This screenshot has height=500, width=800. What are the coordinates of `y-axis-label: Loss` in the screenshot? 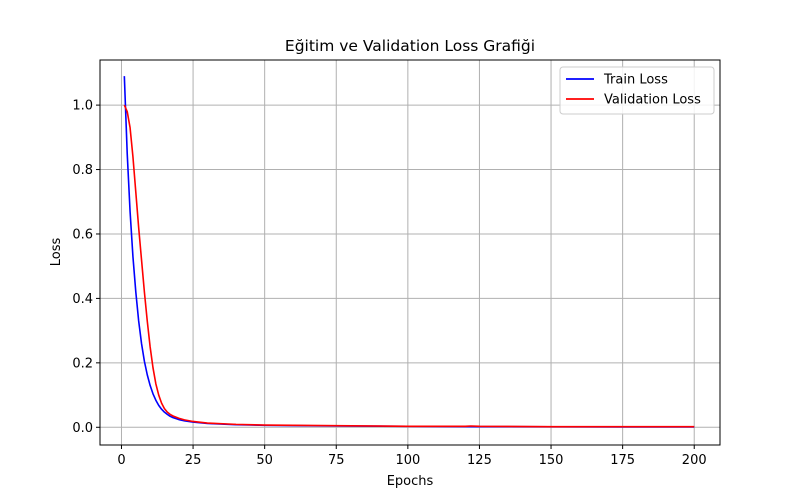 It's located at (56, 252).